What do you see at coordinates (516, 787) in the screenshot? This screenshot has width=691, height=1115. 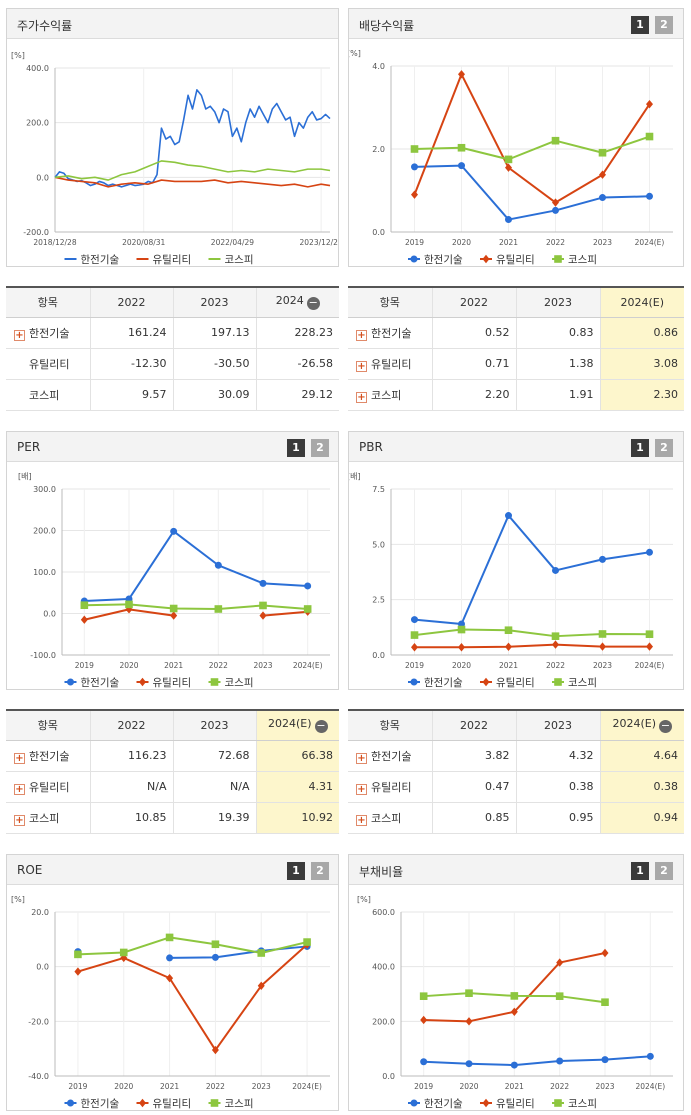 I see `table-row: + 유틸리티 0.47 0.38 0.38` at bounding box center [516, 787].